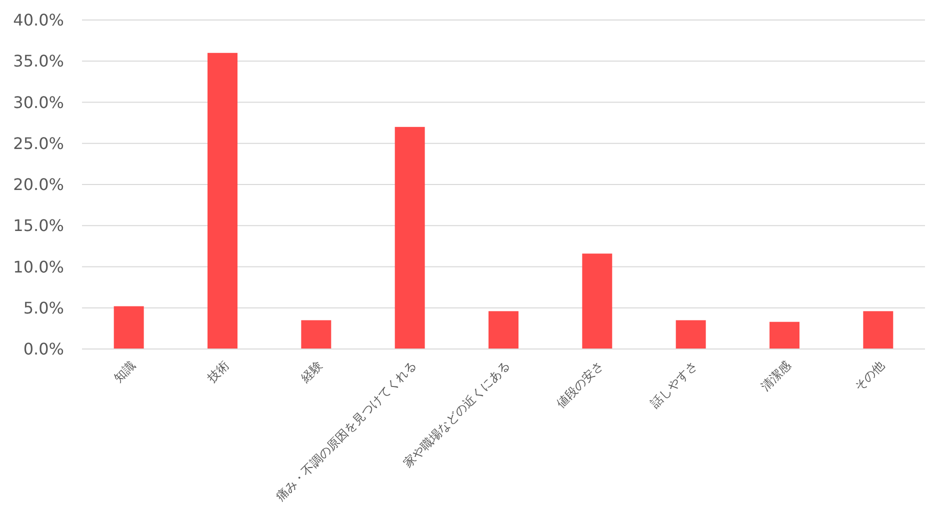 This screenshot has height=526, width=940. What do you see at coordinates (38, 20) in the screenshot?
I see `y-tick-label: 40.0%` at bounding box center [38, 20].